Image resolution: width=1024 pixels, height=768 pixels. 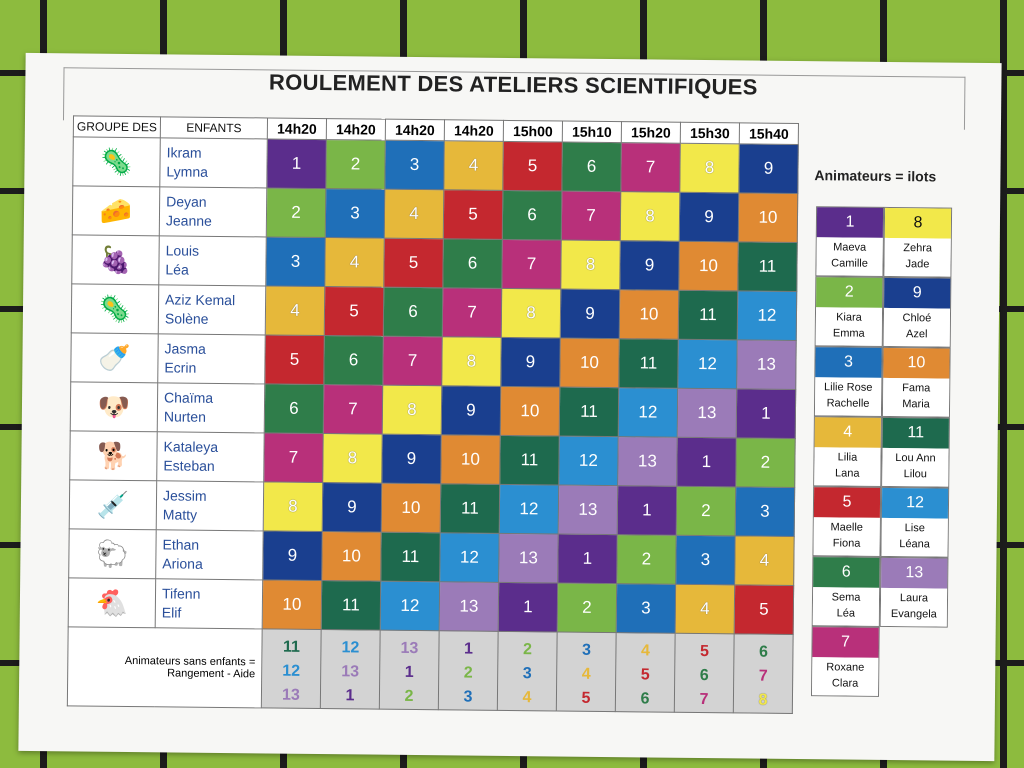 I want to click on legend-item: 2 Kiara Emma, so click(x=849, y=311).